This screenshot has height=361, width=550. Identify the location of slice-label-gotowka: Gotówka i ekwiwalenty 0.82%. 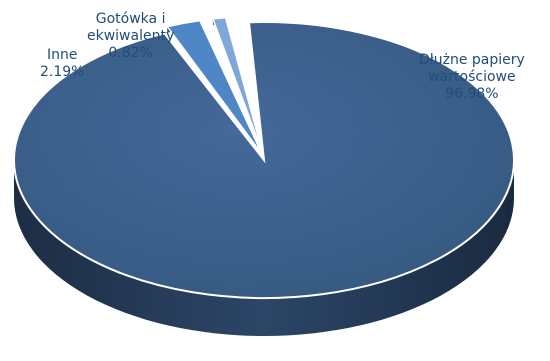
(130, 36).